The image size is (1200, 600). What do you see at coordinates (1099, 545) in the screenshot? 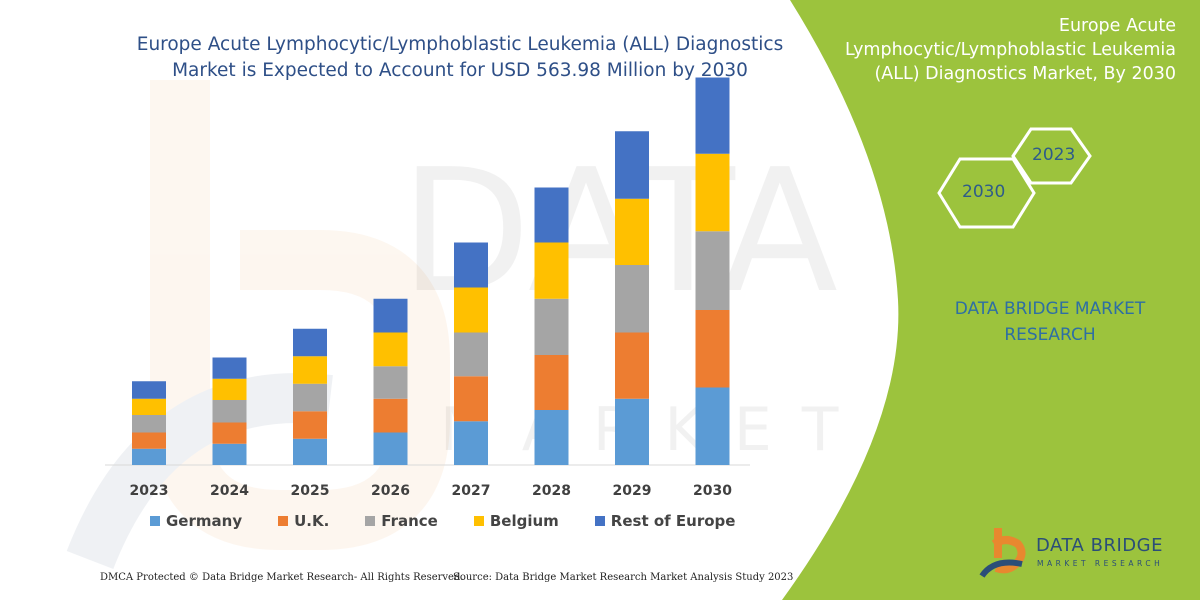
I see `logo-name: DATA BRIDGE` at bounding box center [1099, 545].